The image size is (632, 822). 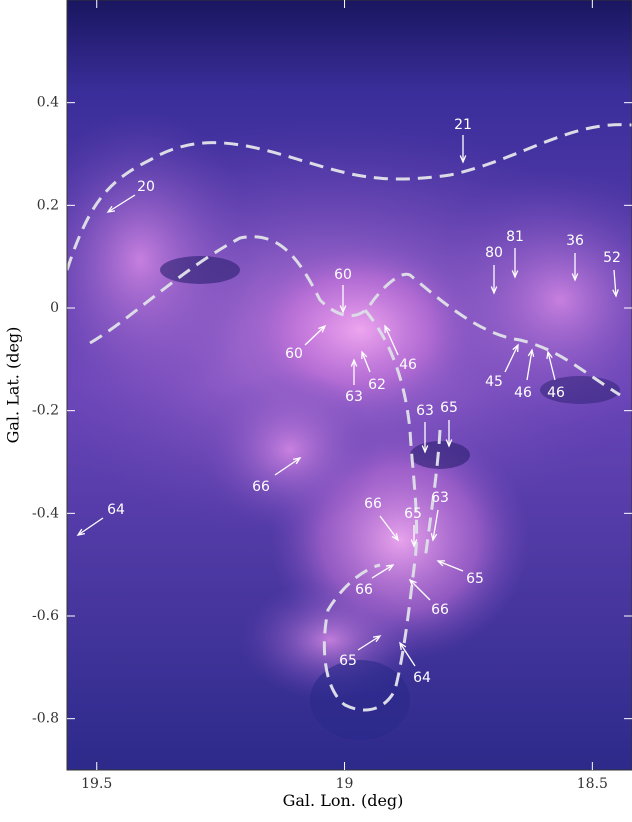 I want to click on y-axis-label: Gal. Lat. (deg), so click(x=13, y=385).